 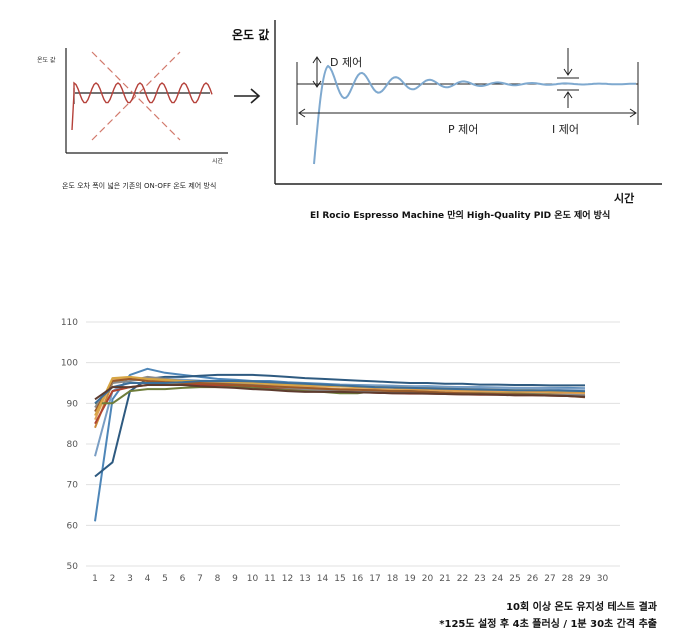 I want to click on onoff-panel: 온도 값 시간 온도 오차 폭이 넓은 기존의 ON-OFF 온도 제어 방식, so click(x=132, y=119).